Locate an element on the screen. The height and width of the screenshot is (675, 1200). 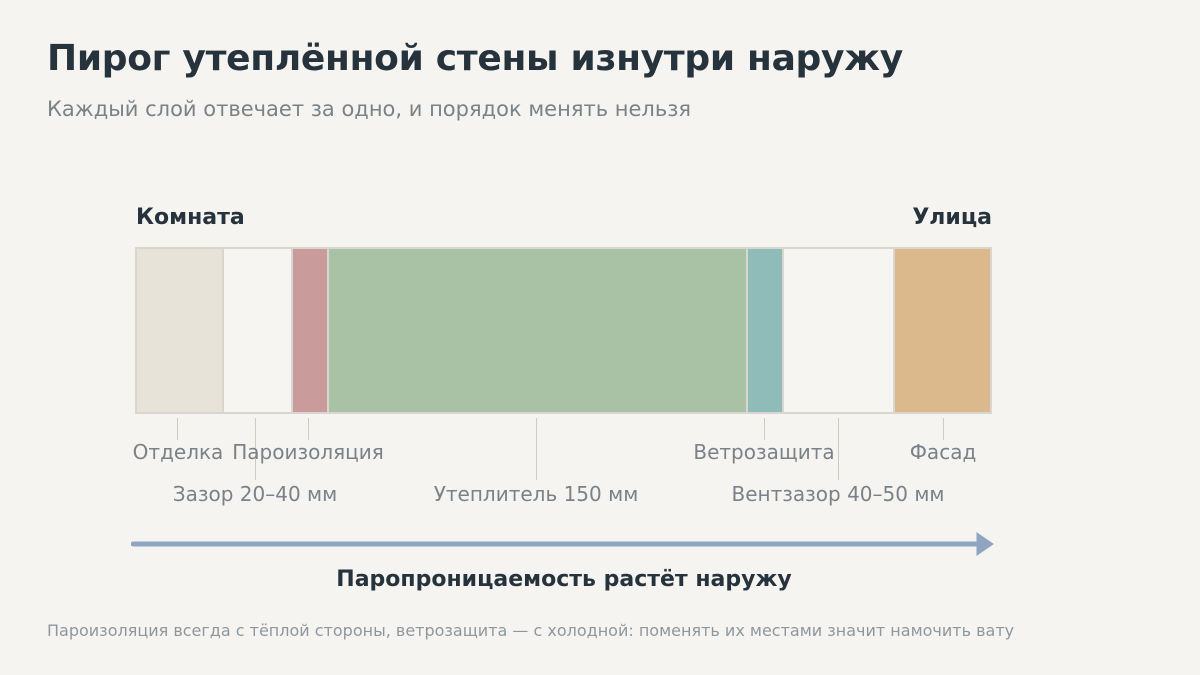
label-vent-gap: Вентзазор 40–50 мм is located at coordinates (838, 494).